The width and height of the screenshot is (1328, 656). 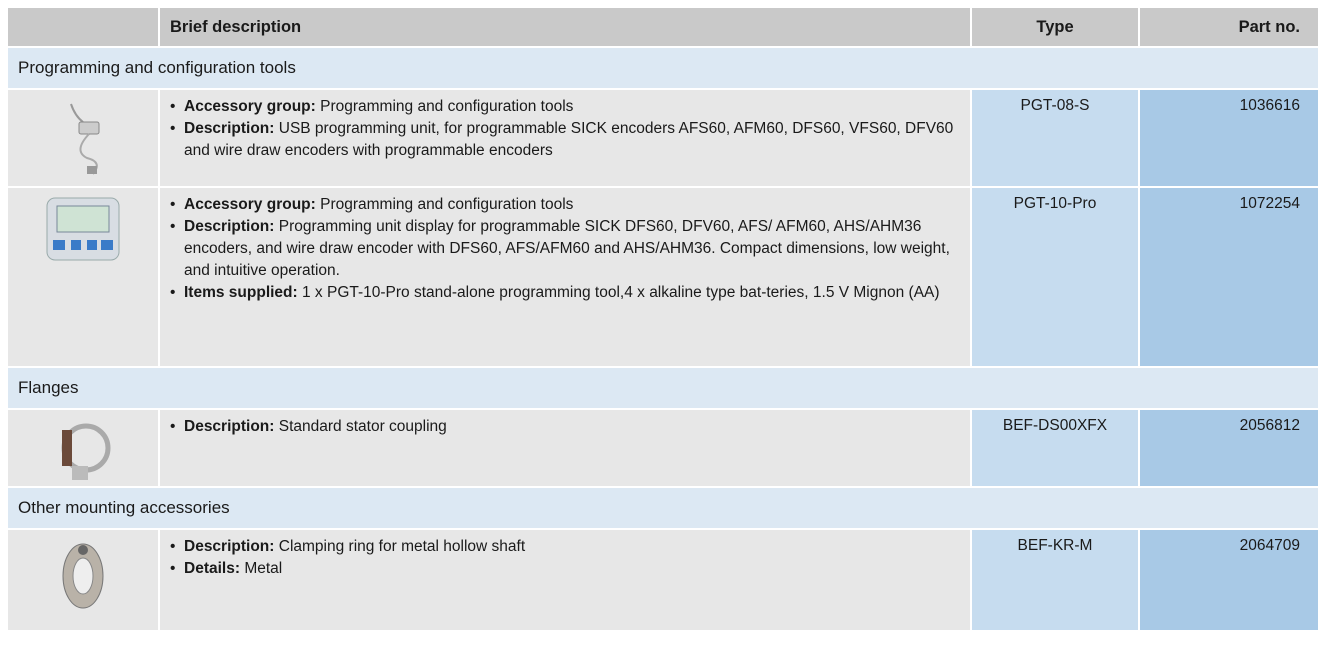 What do you see at coordinates (83, 27) in the screenshot?
I see `header-cell` at bounding box center [83, 27].